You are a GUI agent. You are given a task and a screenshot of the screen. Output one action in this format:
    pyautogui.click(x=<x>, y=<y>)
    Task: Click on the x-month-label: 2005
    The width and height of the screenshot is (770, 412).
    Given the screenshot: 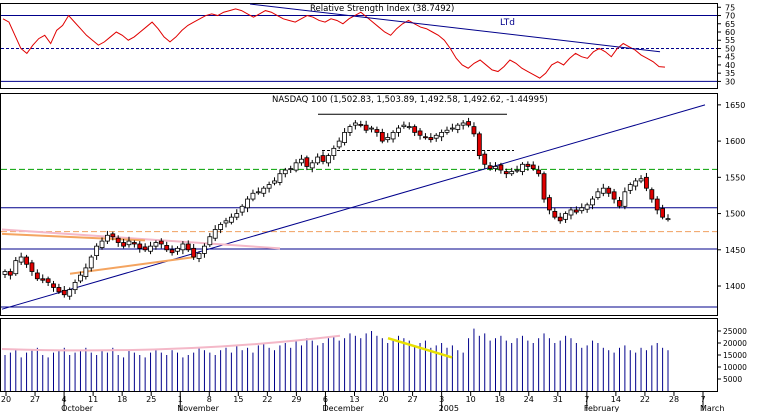 What is the action you would take?
    pyautogui.click(x=449, y=408)
    